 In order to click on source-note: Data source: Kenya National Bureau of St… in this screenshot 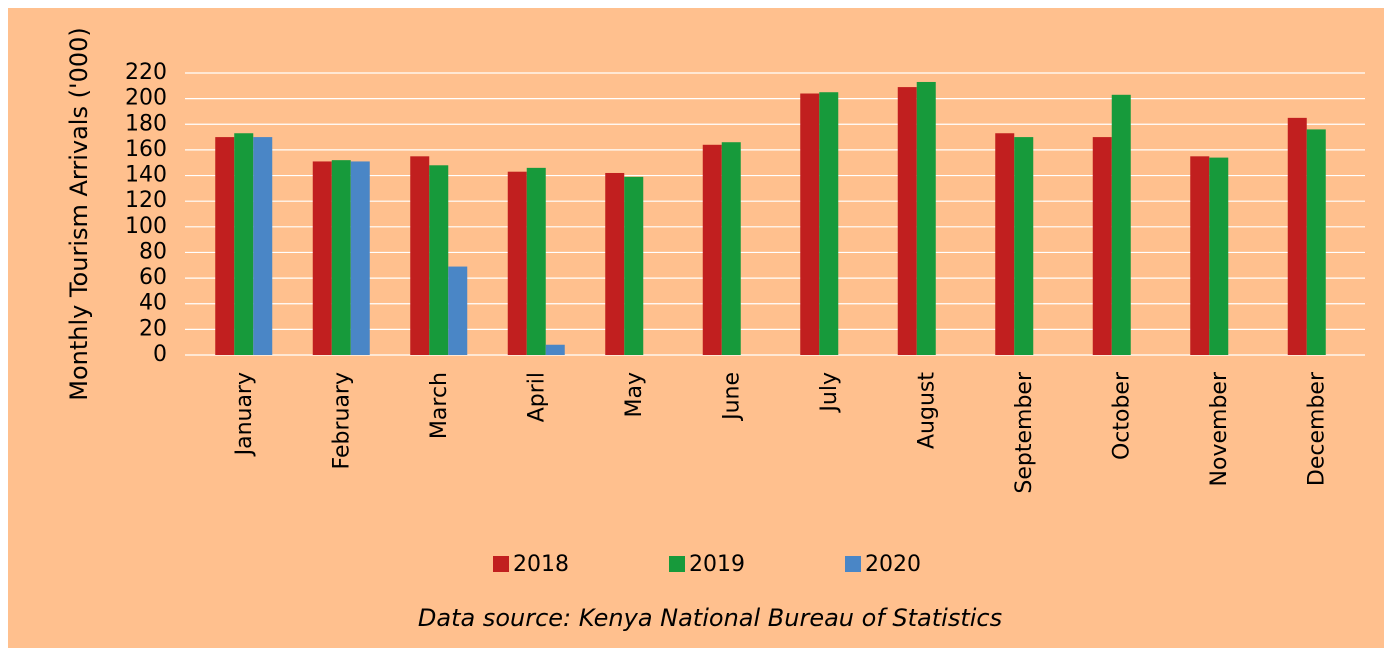, I will do `click(710, 618)`.